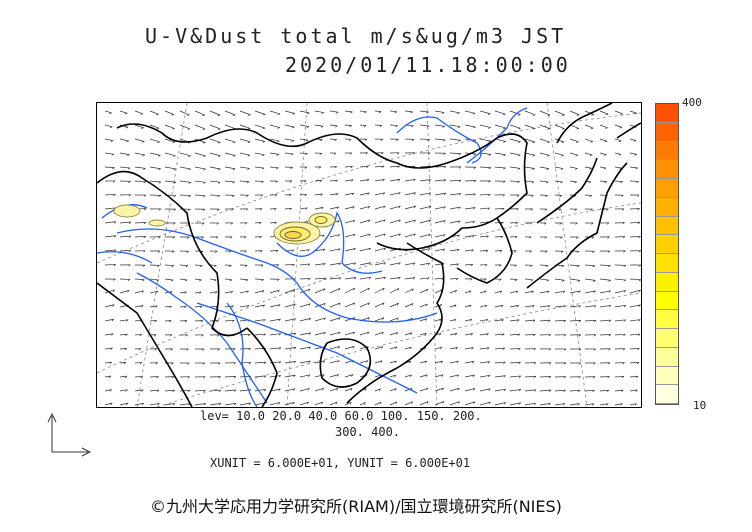 The height and width of the screenshot is (532, 752). I want to click on color-scale-bar, so click(667, 254).